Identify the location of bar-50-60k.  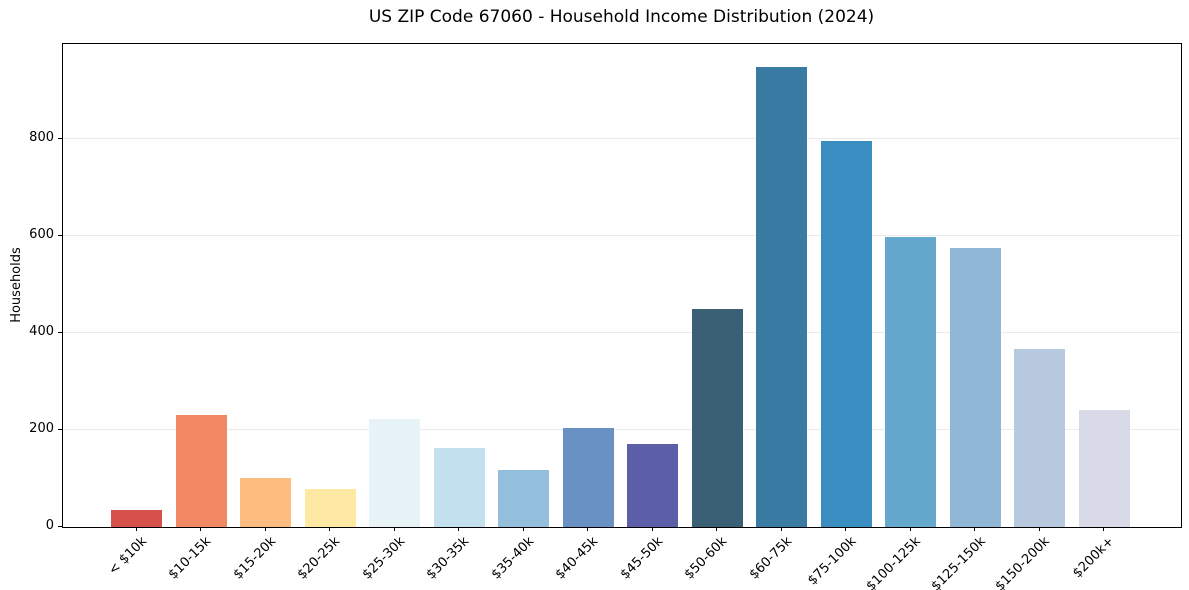
(717, 417).